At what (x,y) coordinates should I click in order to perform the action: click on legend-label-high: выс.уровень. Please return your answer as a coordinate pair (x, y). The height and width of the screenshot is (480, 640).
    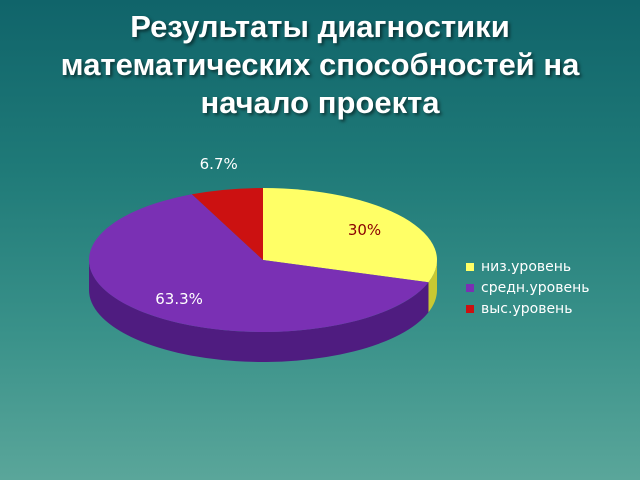
    Looking at the image, I should click on (527, 308).